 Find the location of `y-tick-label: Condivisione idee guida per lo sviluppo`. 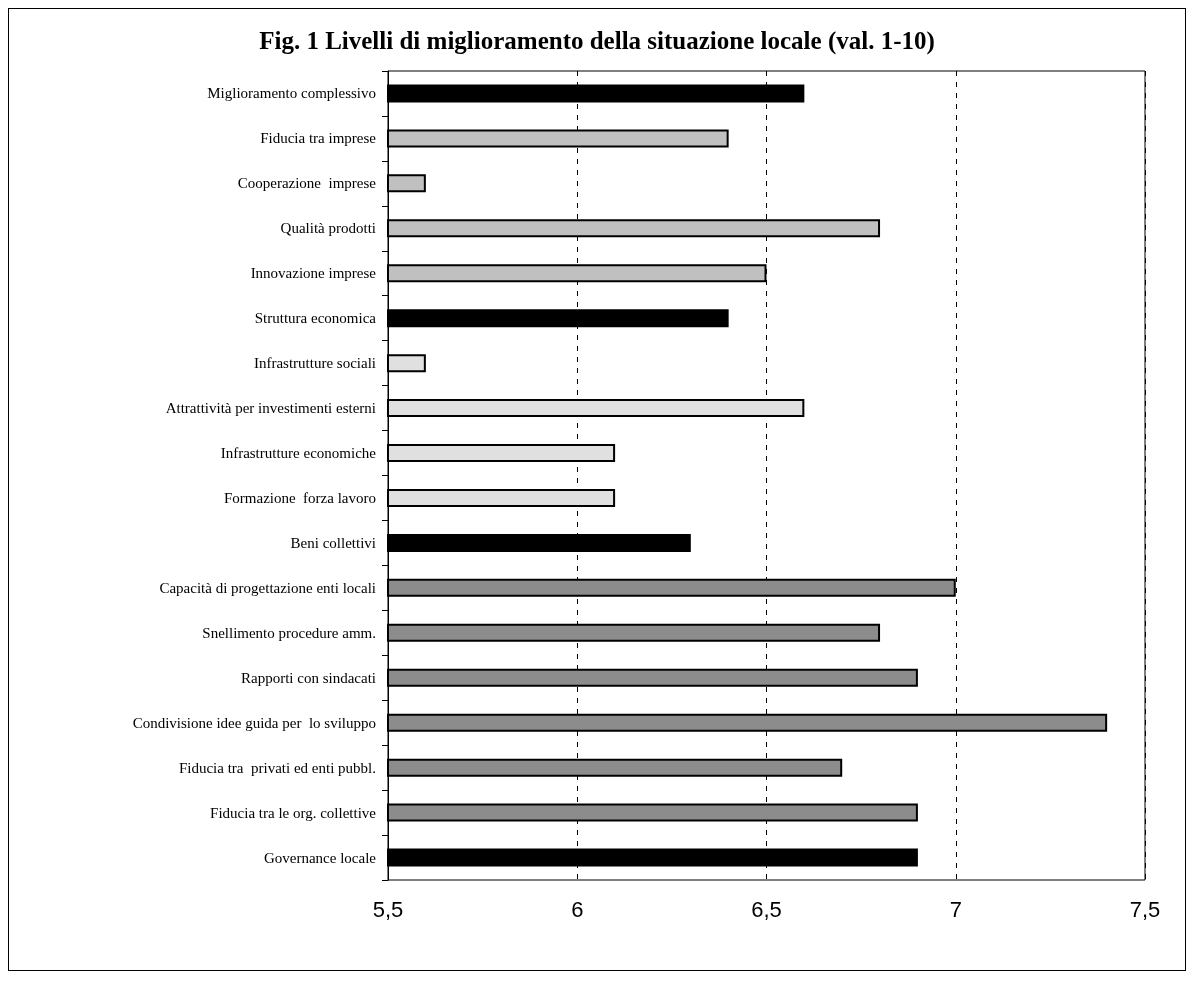

y-tick-label: Condivisione idee guida per lo sviluppo is located at coordinates (254, 722).